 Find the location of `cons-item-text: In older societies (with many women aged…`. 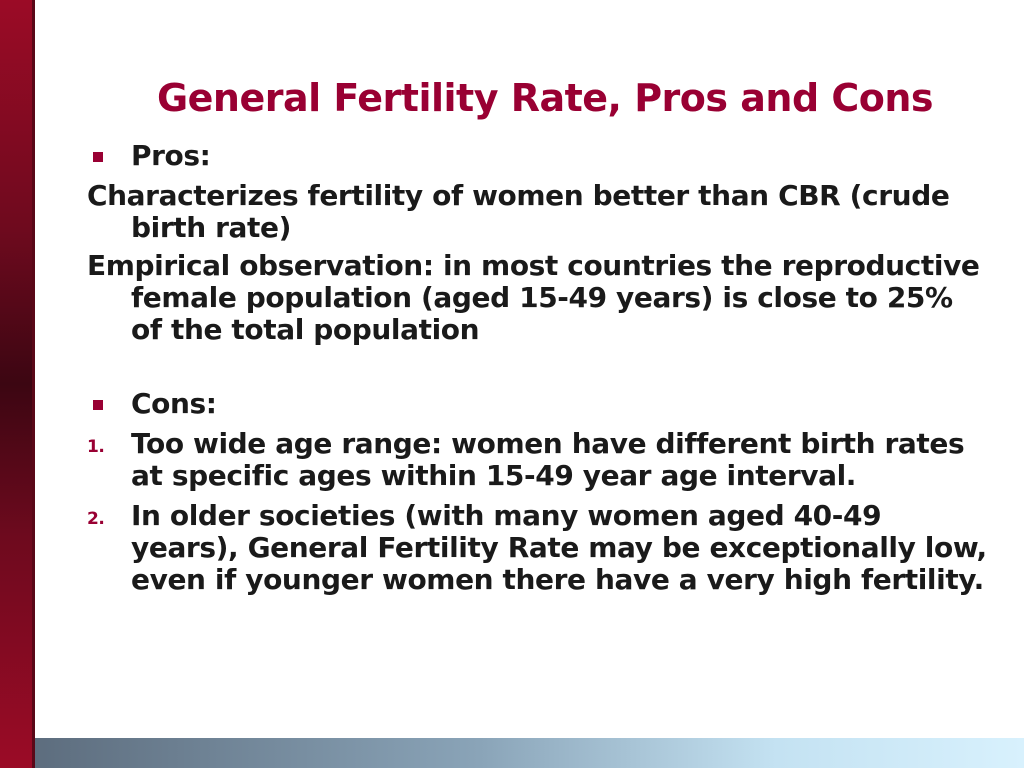

cons-item-text: In older societies (with many women aged… is located at coordinates (559, 547).